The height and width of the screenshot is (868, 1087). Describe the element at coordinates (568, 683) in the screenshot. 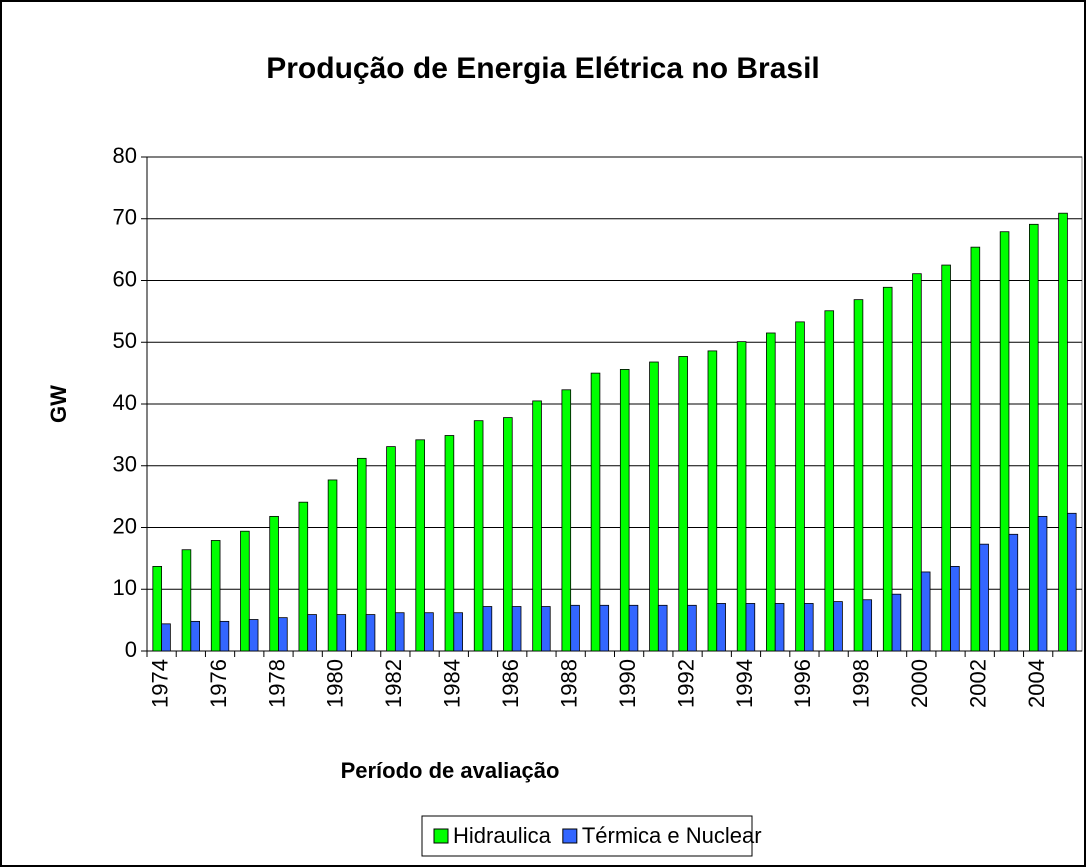

I see `x-tick-label: 1988` at that location.